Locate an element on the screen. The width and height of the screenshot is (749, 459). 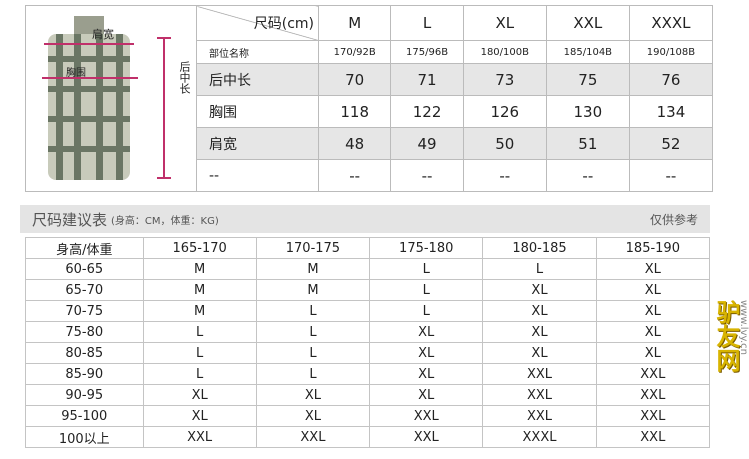
table-row: 肩宽 48 49 50 51 52 is located at coordinates (370, 143).